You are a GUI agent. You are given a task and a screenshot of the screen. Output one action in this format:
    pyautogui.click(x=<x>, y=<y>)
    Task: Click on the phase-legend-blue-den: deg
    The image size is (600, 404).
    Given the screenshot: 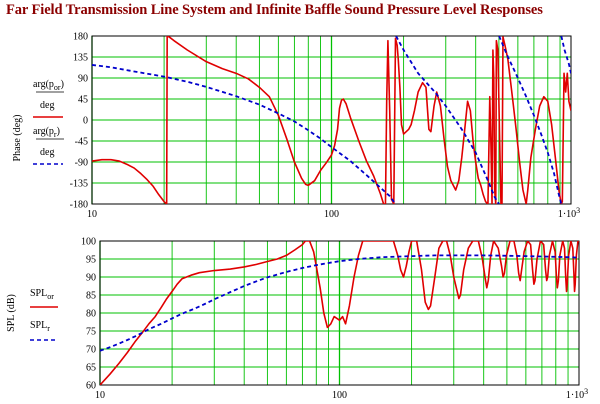 What is the action you would take?
    pyautogui.click(x=47, y=152)
    